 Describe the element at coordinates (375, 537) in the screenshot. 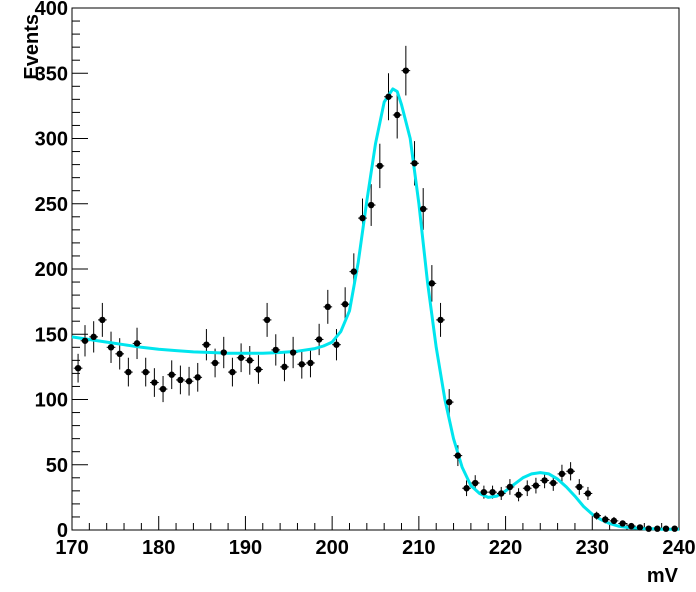

I see `x-axis: 170 180 190 200 210 220 230 240` at that location.